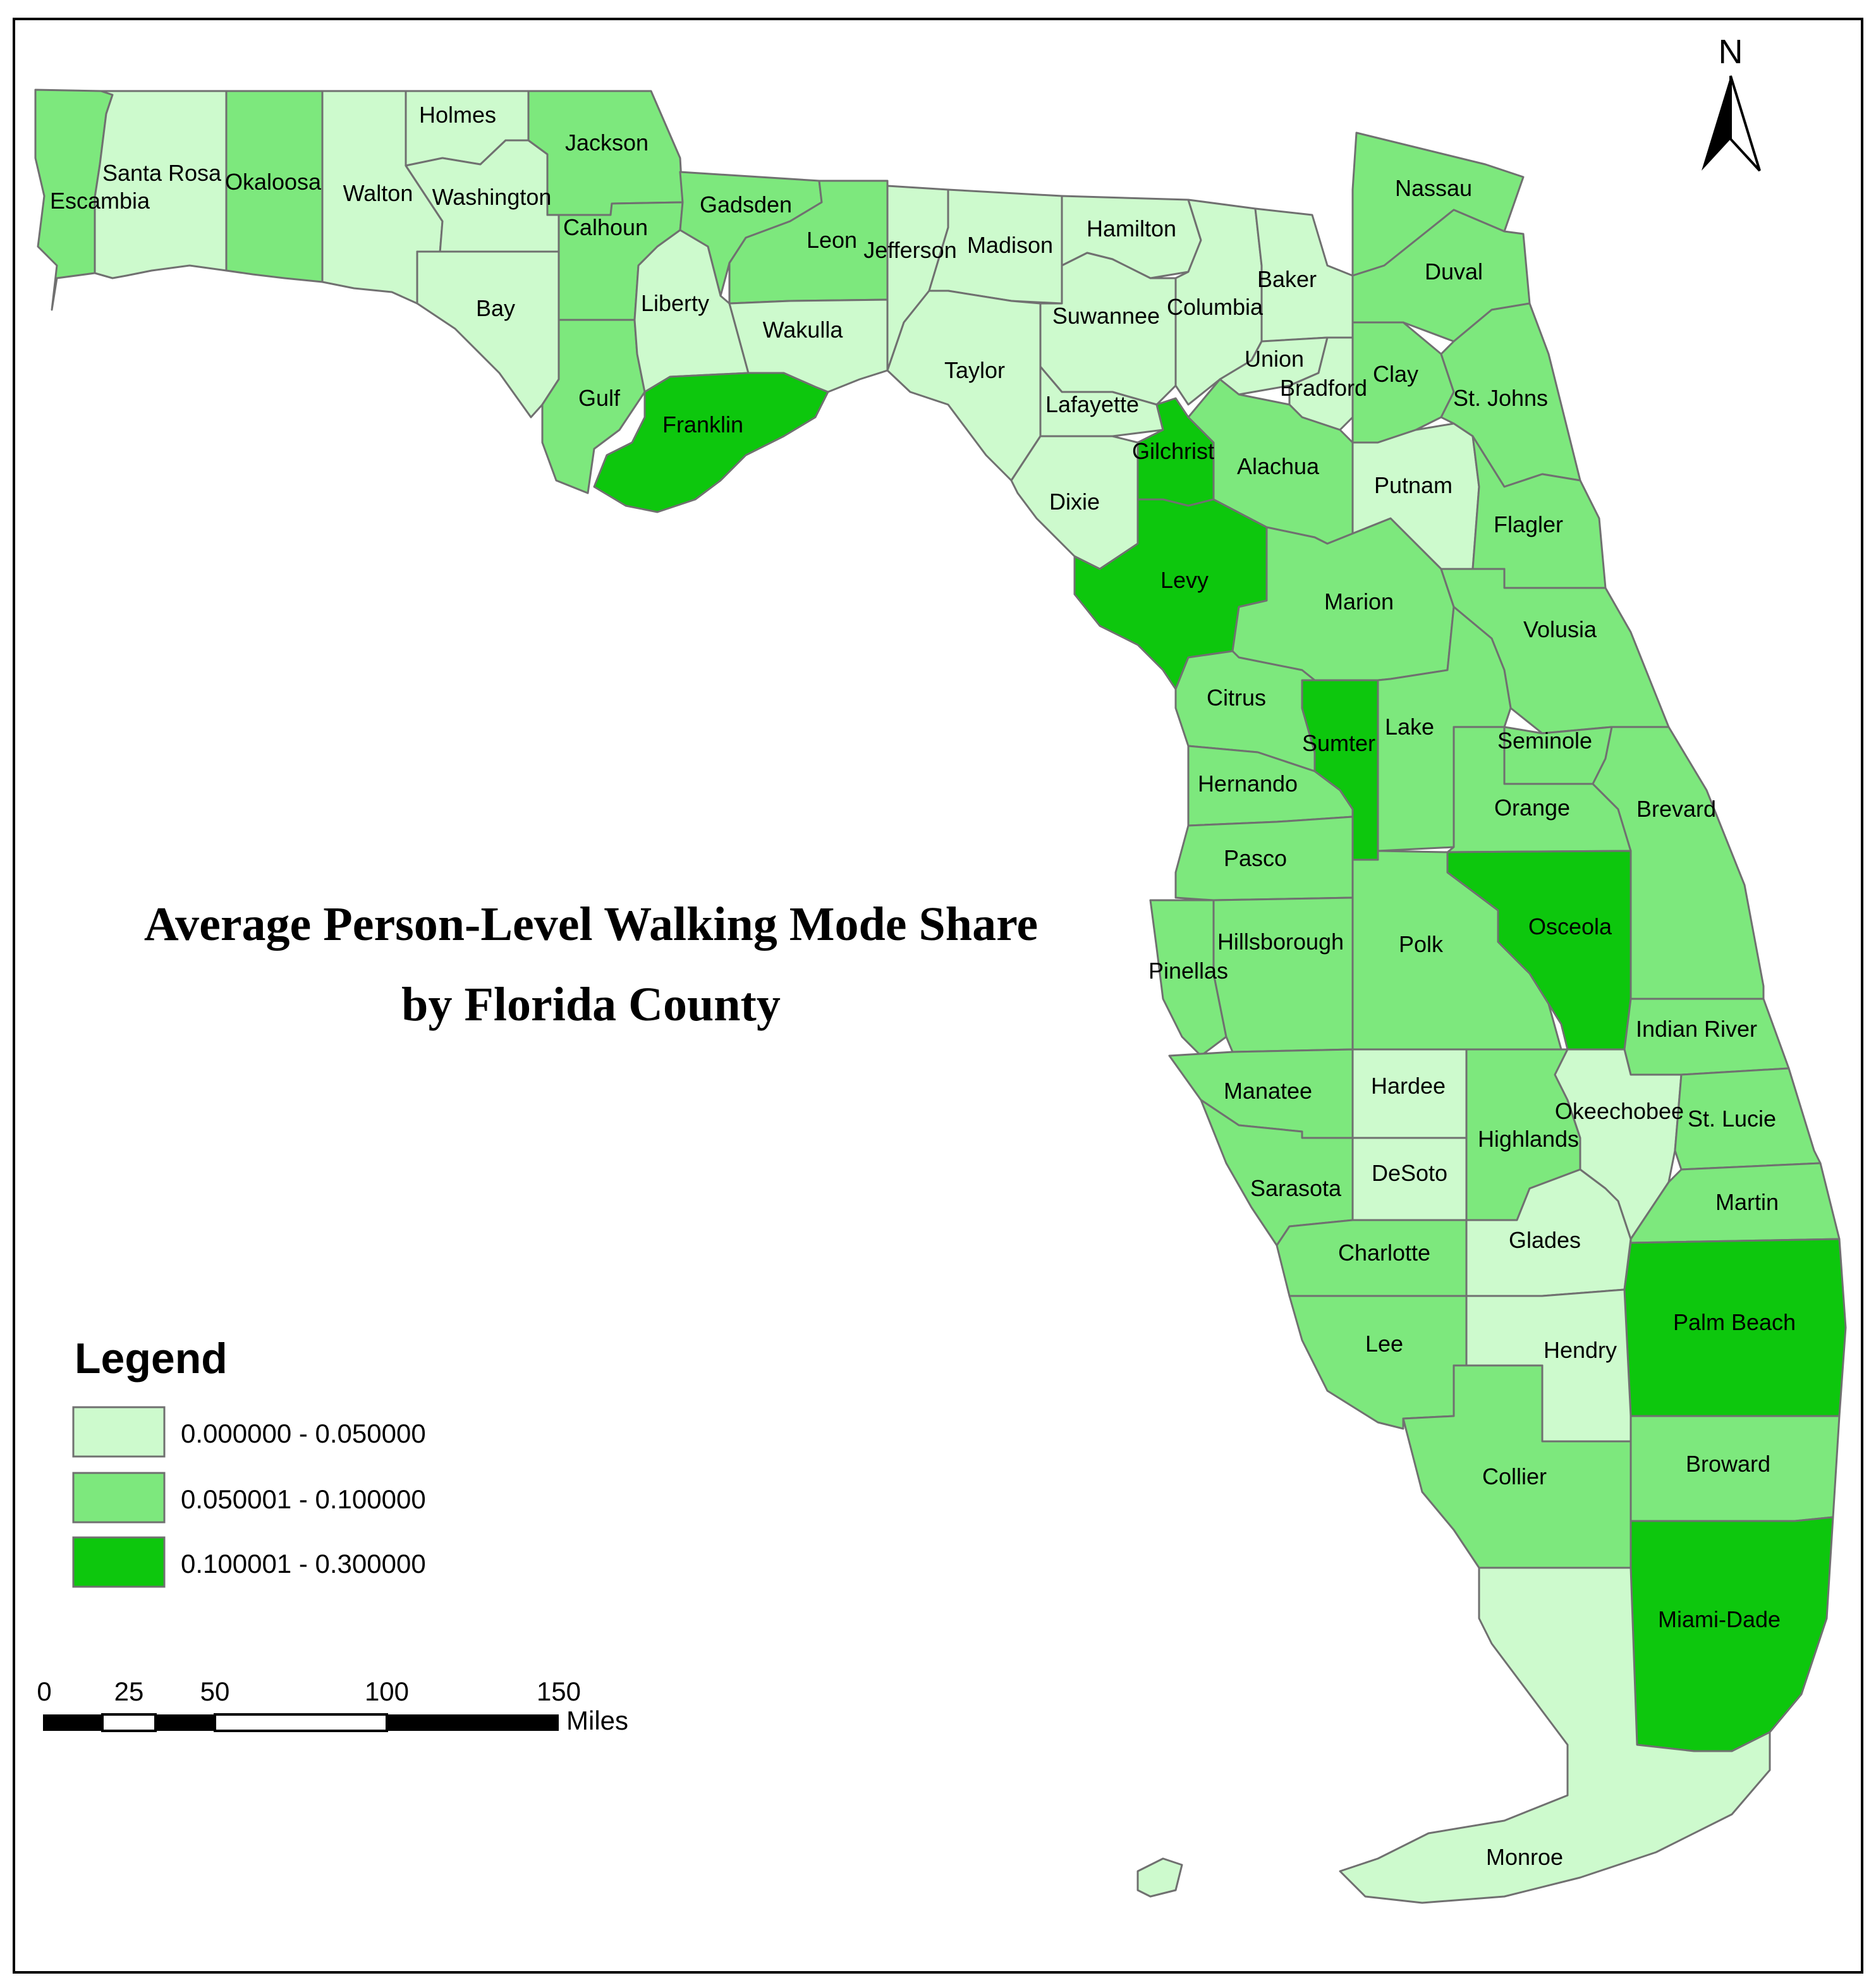 The height and width of the screenshot is (1985, 1876). What do you see at coordinates (1268, 1091) in the screenshot?
I see `county-label: Manatee` at bounding box center [1268, 1091].